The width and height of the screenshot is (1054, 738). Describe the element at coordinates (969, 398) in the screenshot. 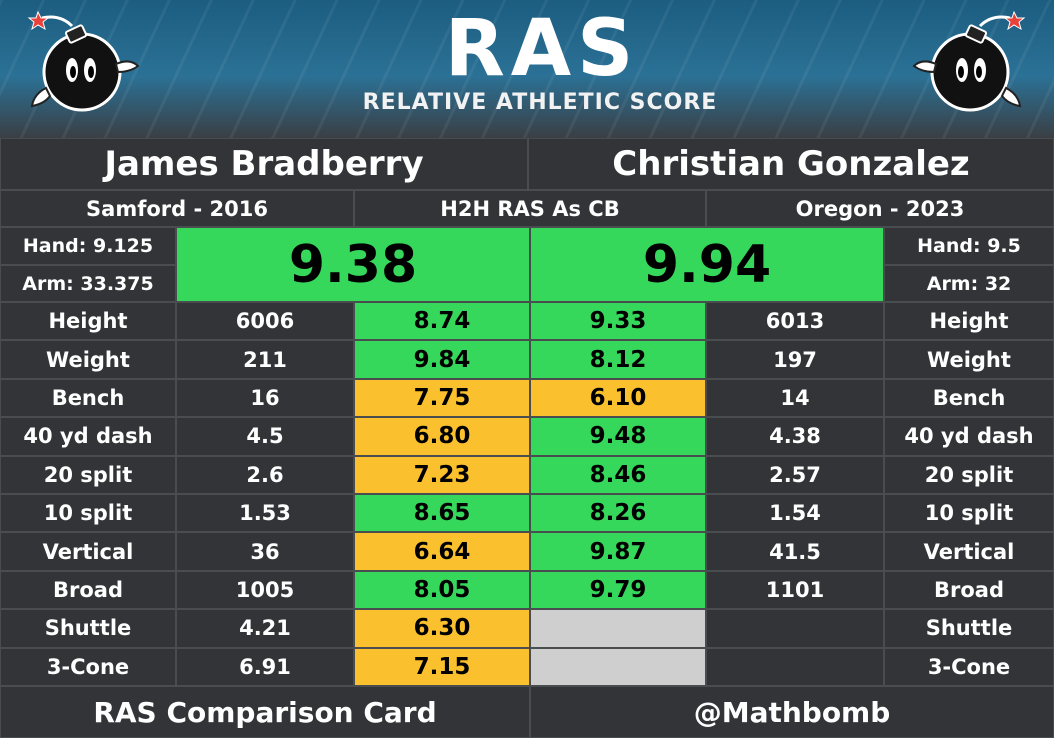

I see `stat-label-right: Bench` at that location.